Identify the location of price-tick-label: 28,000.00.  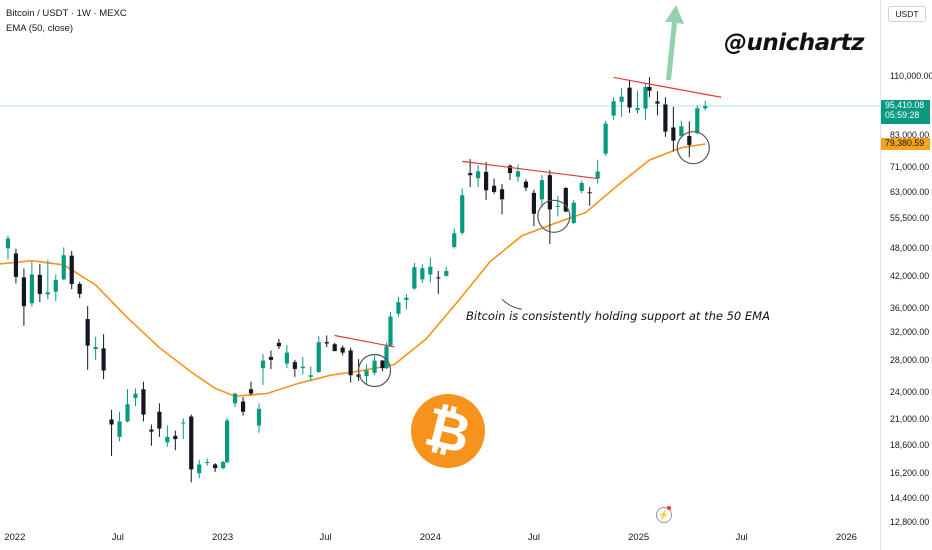
(910, 359).